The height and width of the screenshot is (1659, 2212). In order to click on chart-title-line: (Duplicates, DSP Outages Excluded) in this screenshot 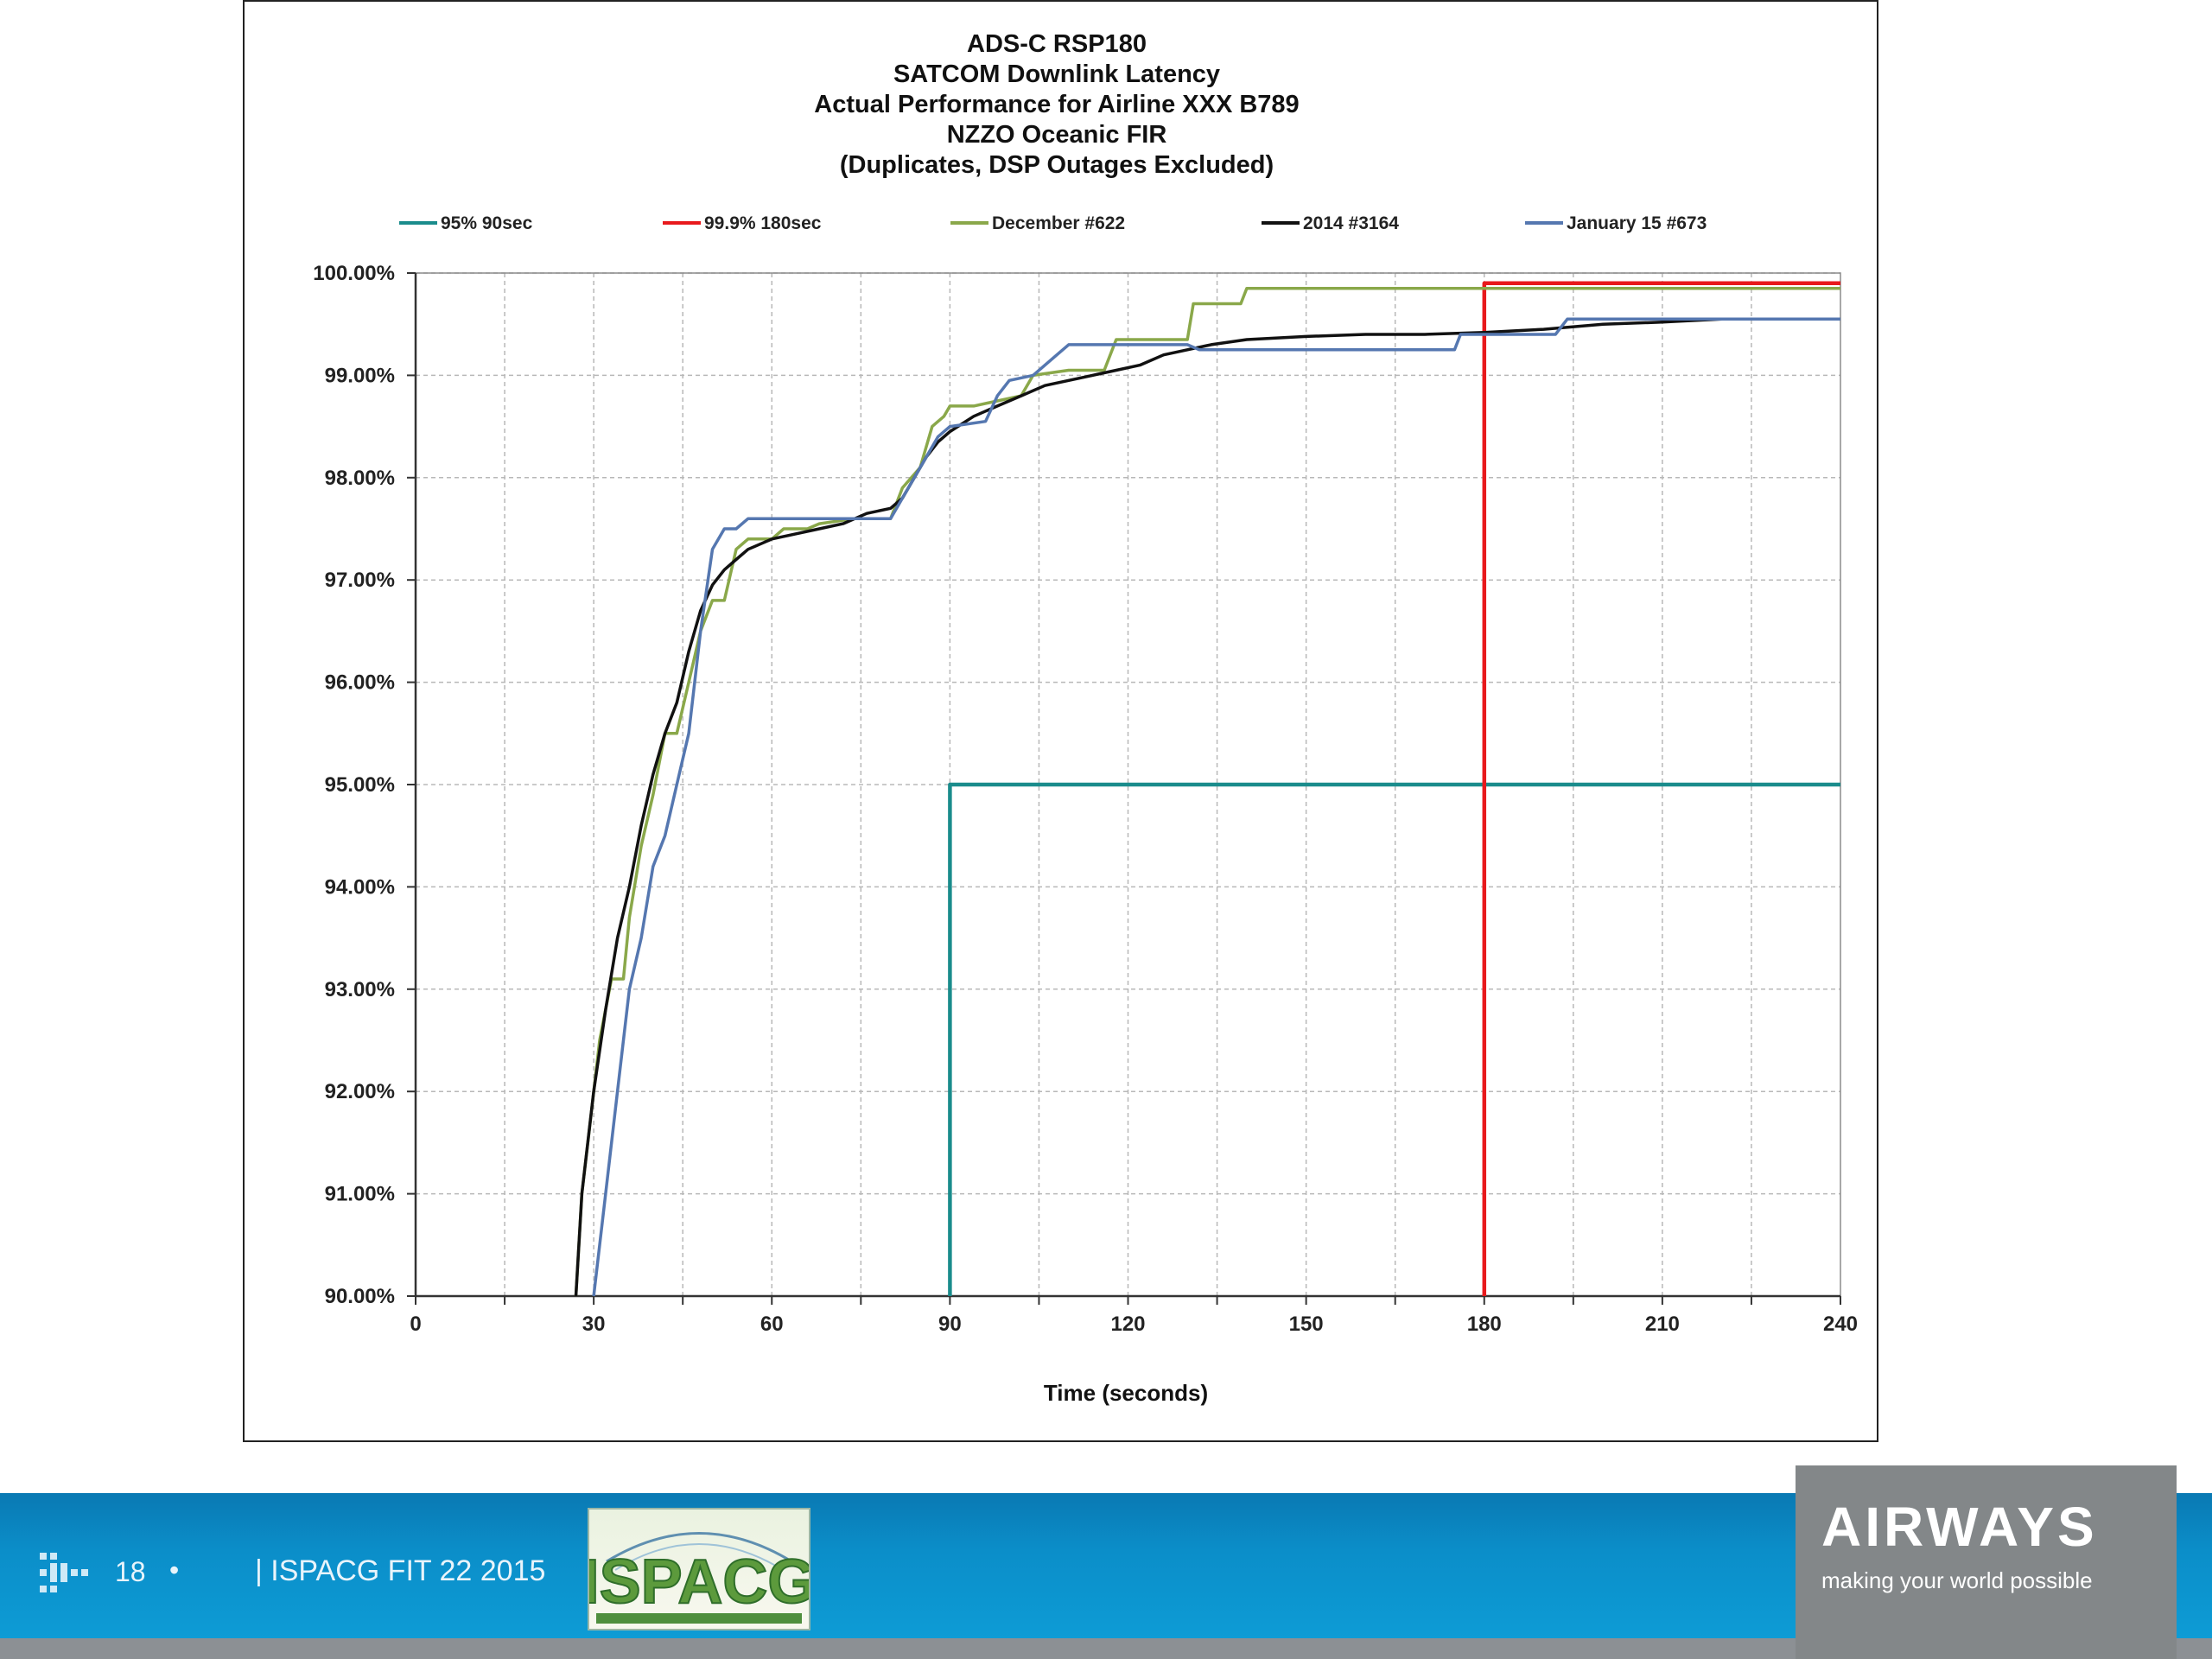, I will do `click(1057, 165)`.